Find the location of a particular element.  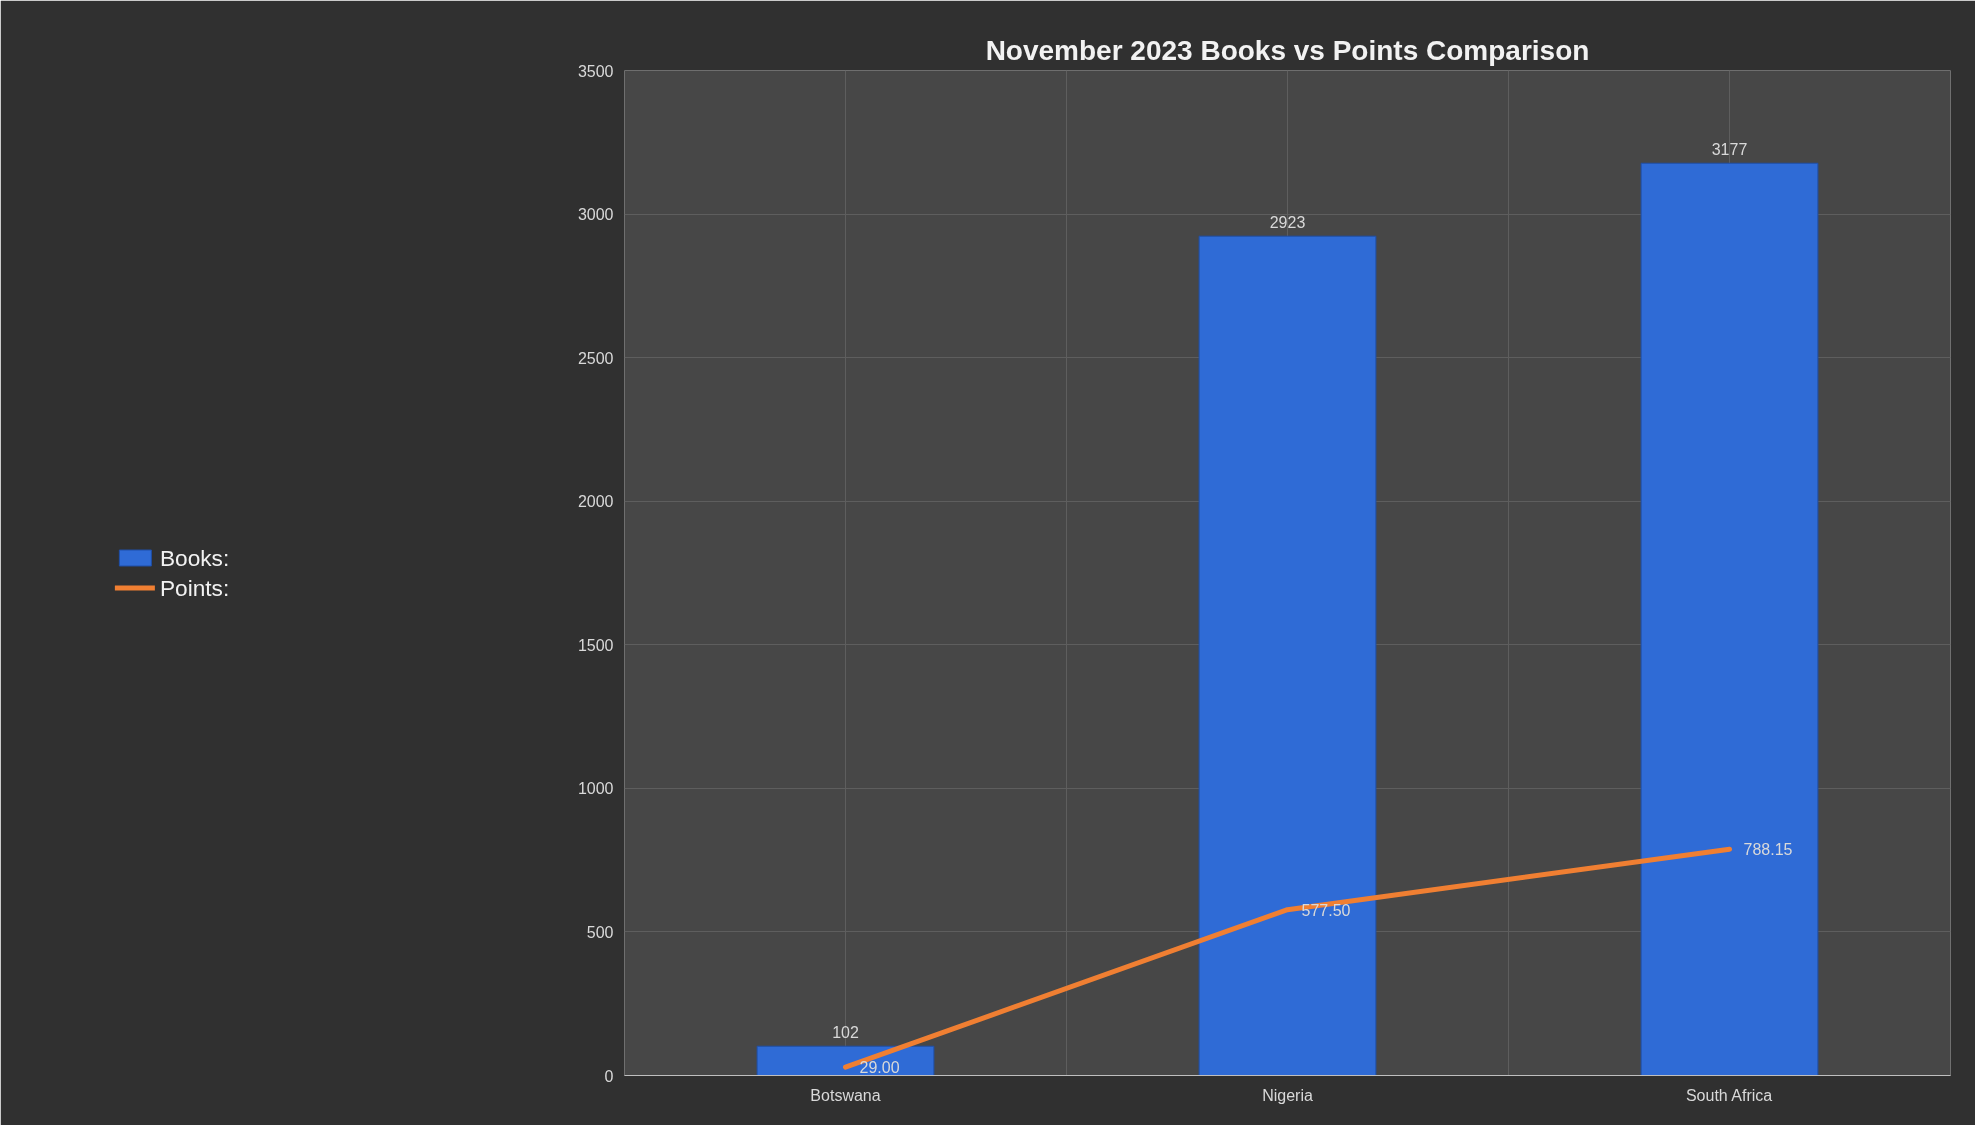

x-tick-label: Botswana is located at coordinates (845, 1095).